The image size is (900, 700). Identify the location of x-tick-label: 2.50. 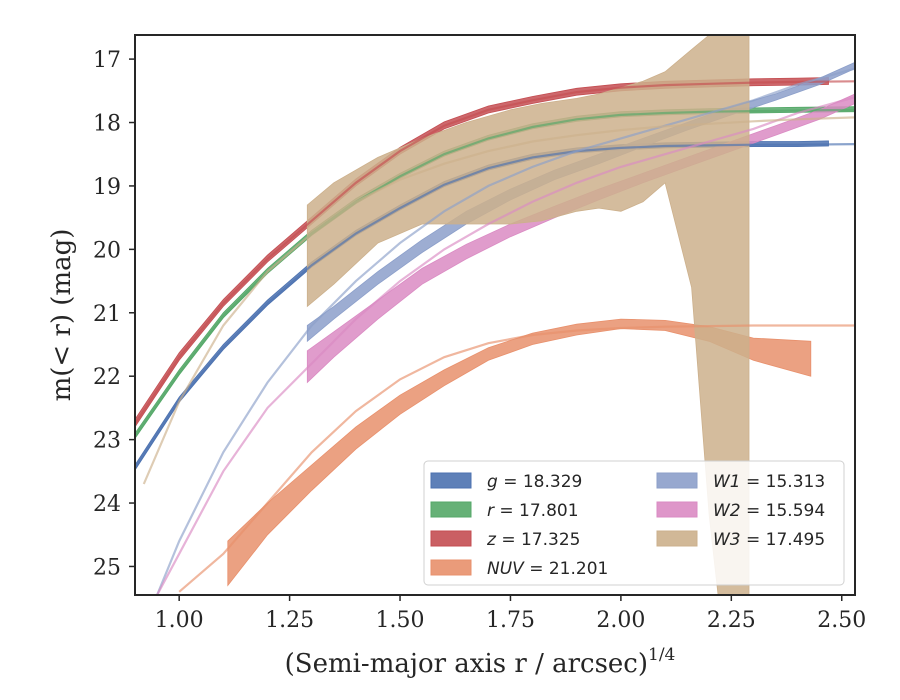
(841, 620).